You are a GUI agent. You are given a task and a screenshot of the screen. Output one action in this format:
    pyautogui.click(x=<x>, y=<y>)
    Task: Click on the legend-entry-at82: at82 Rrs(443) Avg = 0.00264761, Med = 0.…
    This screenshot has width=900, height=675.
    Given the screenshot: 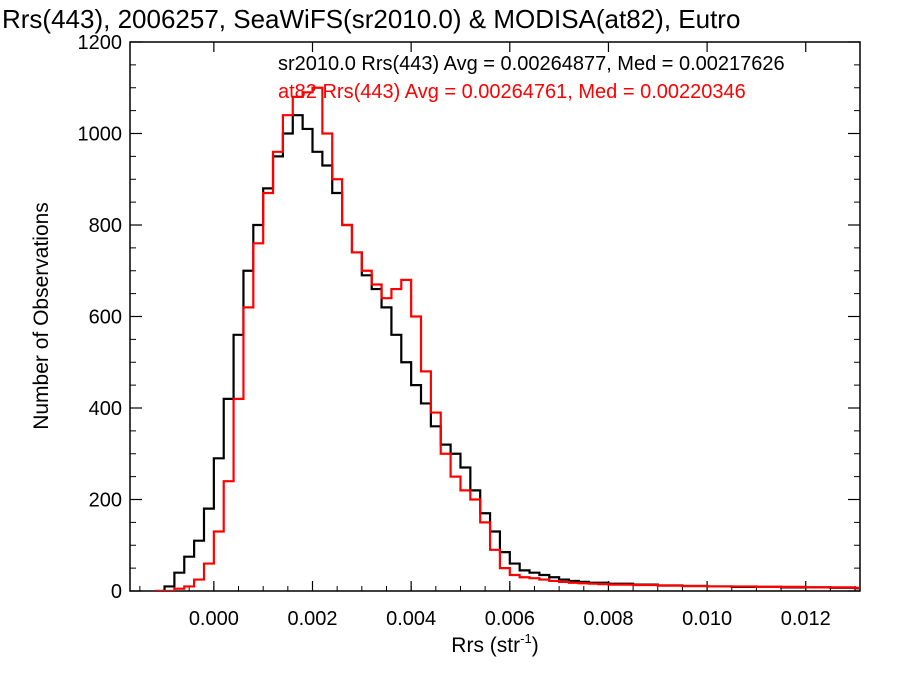 What is the action you would take?
    pyautogui.click(x=512, y=92)
    